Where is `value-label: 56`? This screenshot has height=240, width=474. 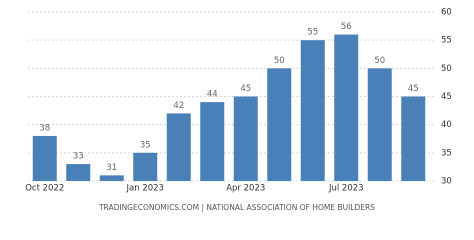
value-label: 56 is located at coordinates (346, 27).